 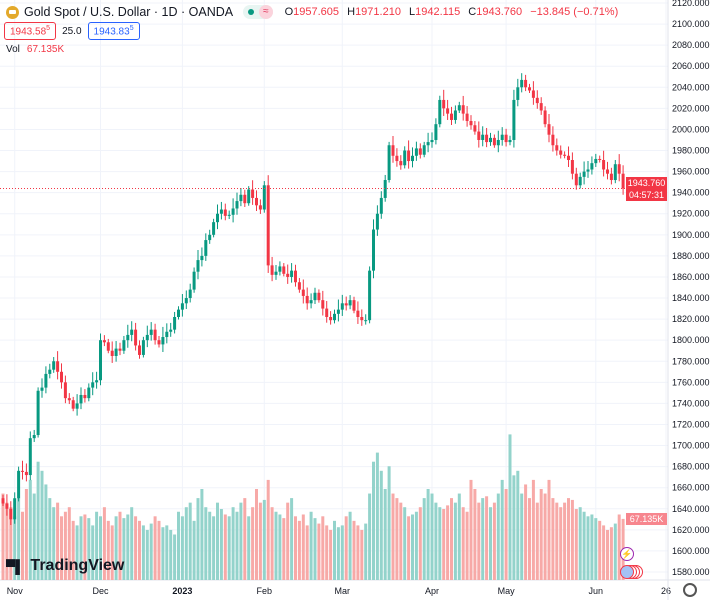 I want to click on volume-legend: Vol 67.135K, so click(x=35, y=49).